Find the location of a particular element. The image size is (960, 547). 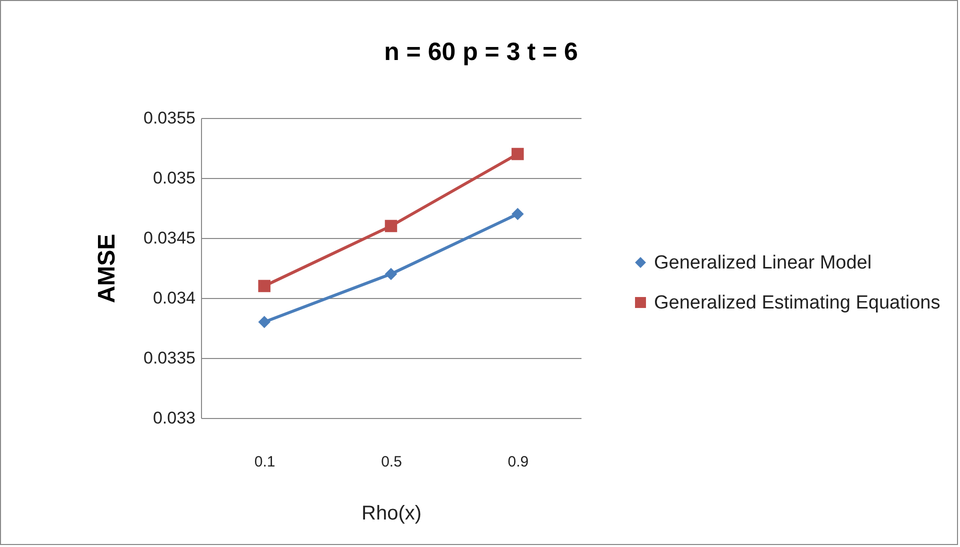

legend-label: Generalized Linear Model is located at coordinates (763, 263).